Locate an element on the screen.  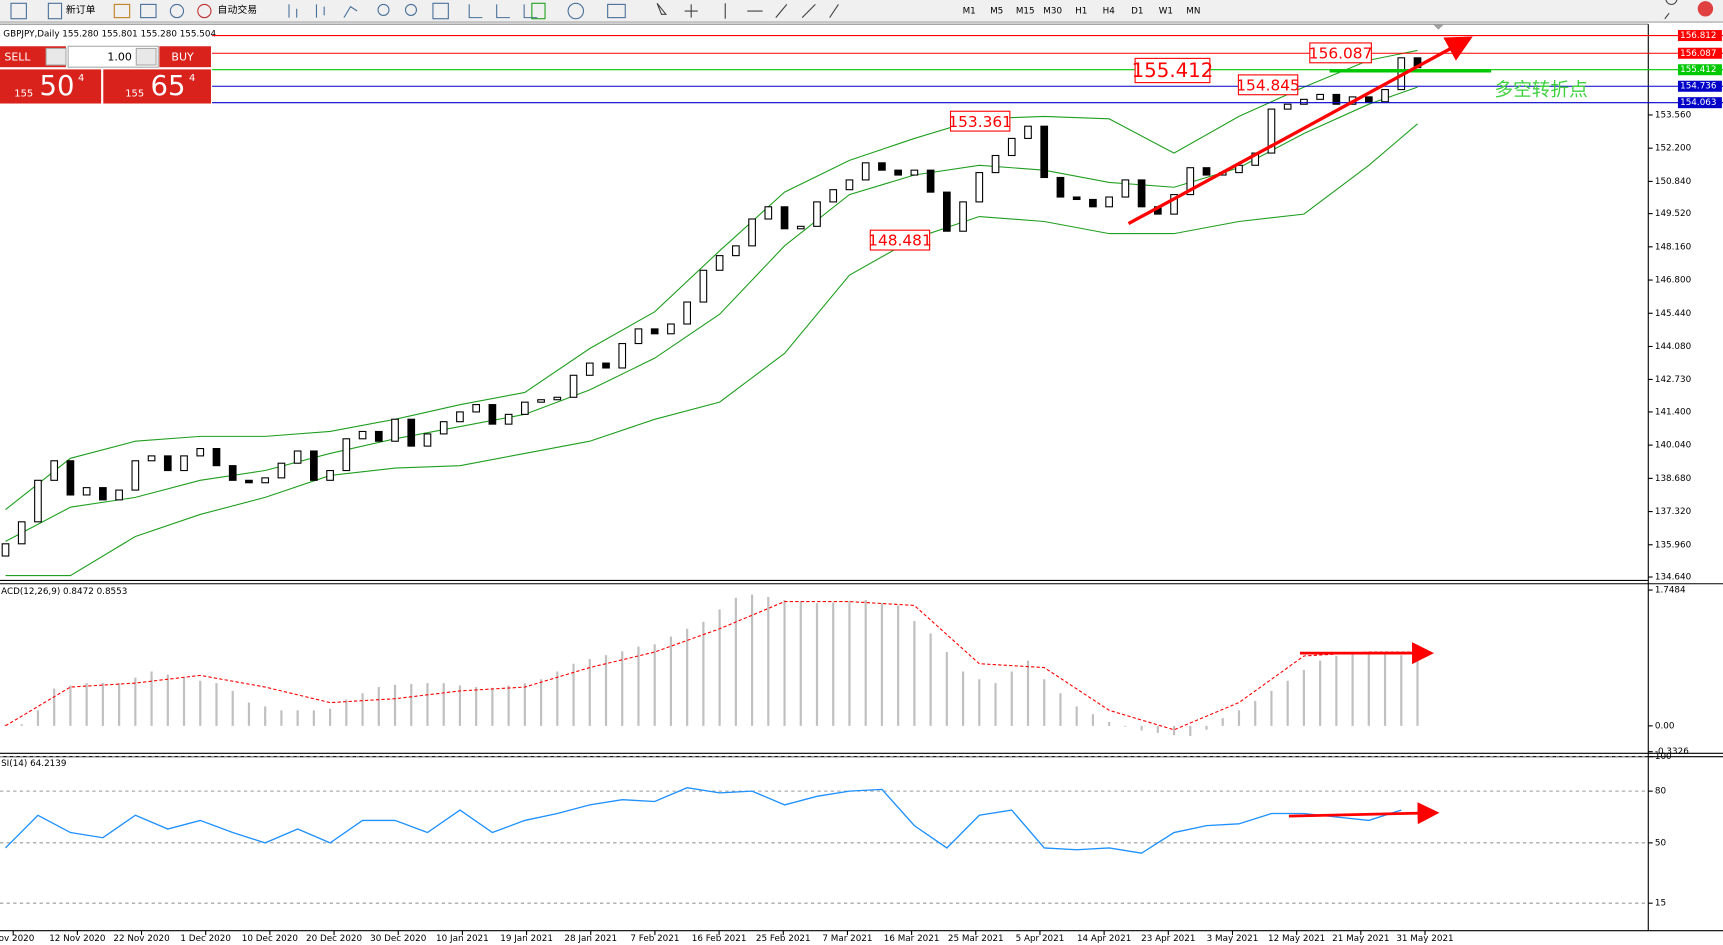
level-label: 154.736 is located at coordinates (1698, 87).